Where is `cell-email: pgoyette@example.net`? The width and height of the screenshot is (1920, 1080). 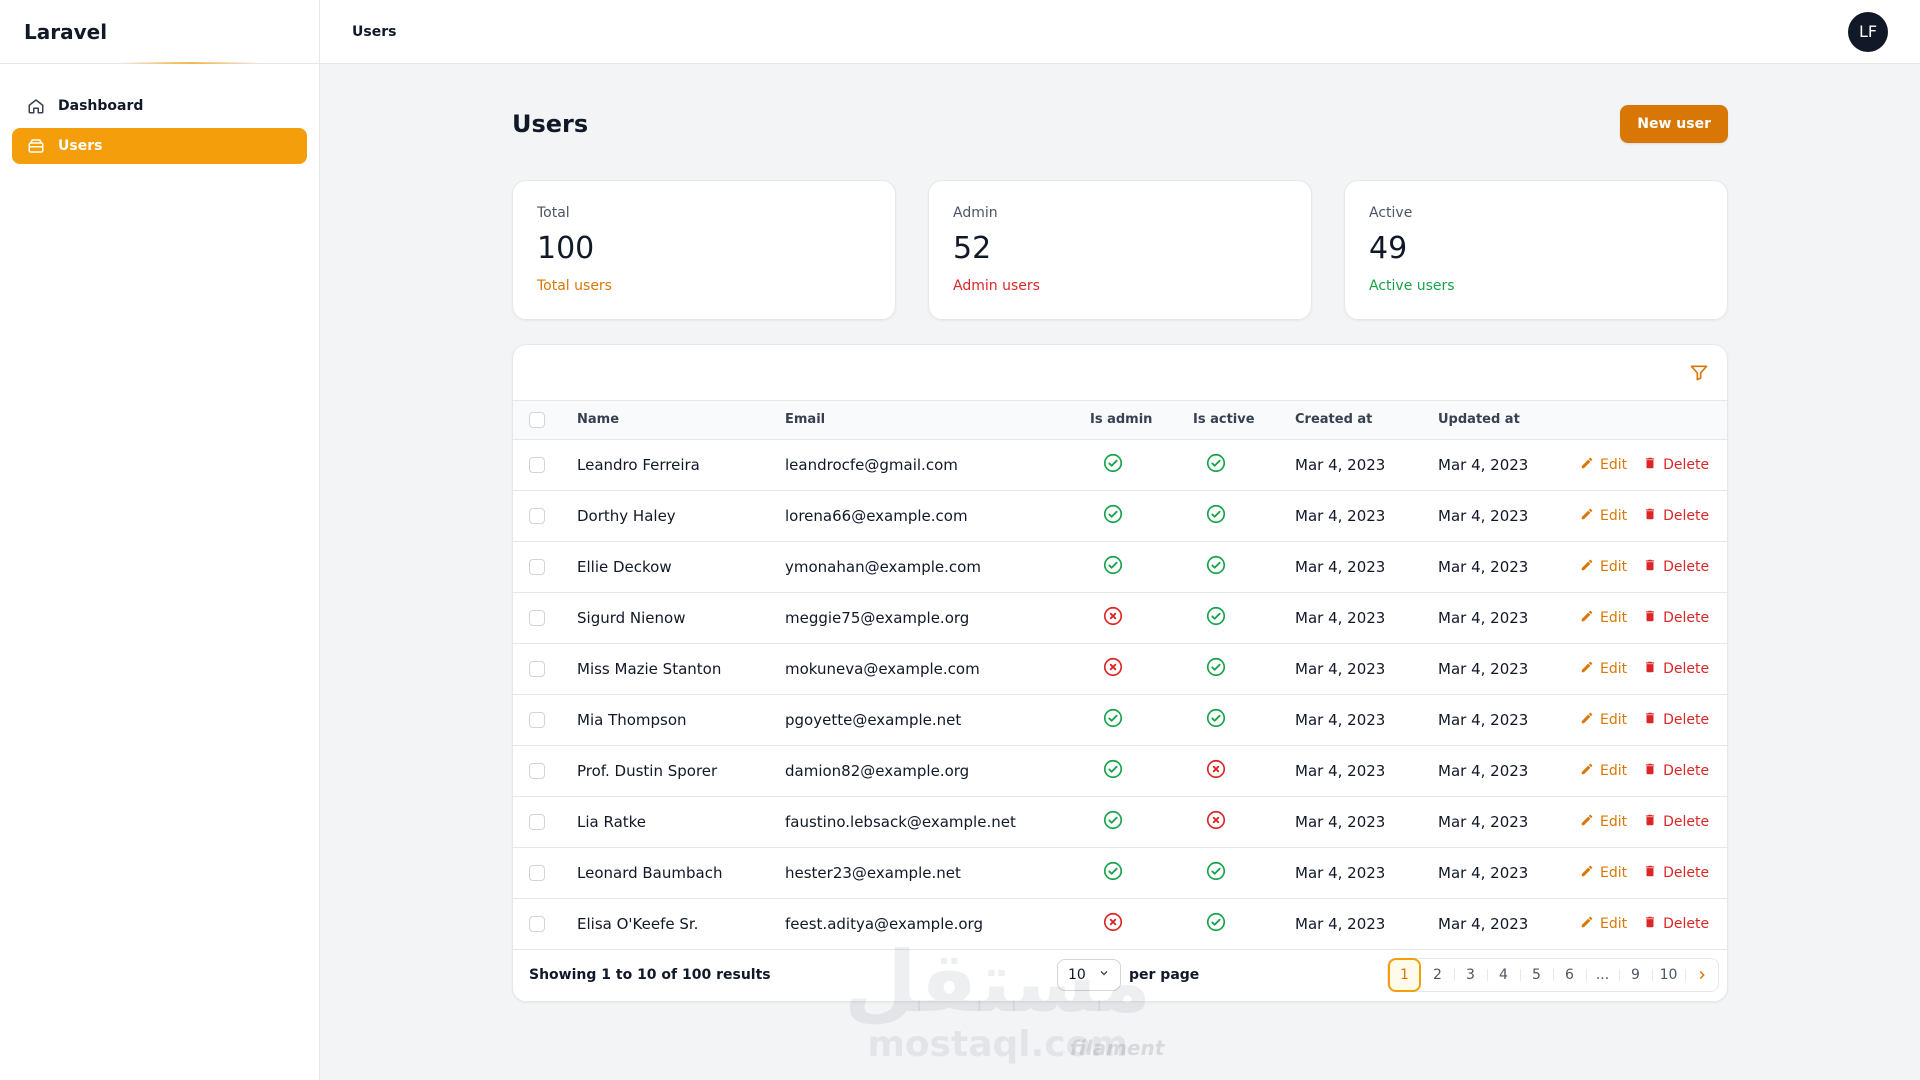
cell-email: pgoyette@example.net is located at coordinates (873, 719).